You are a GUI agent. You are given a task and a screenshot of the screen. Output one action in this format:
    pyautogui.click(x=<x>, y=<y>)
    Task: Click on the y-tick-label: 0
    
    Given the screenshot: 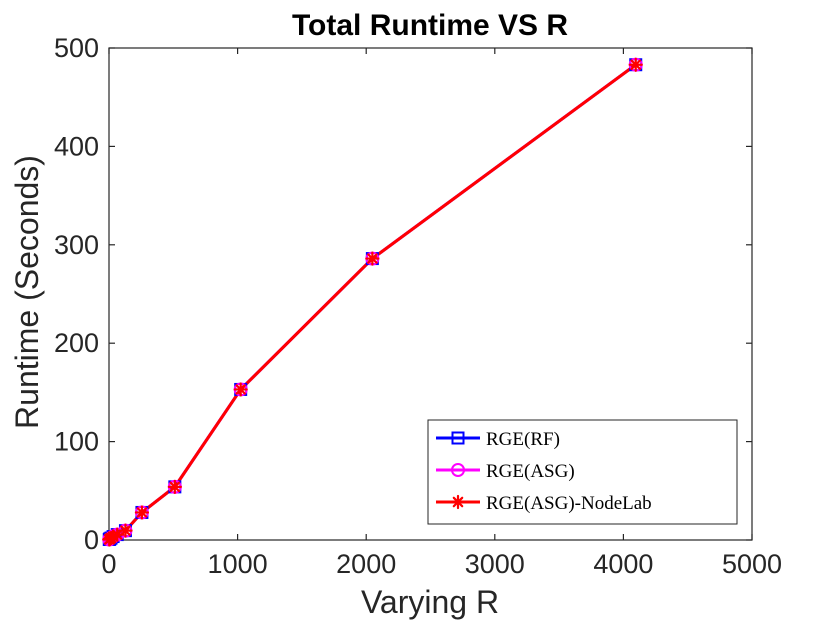 What is the action you would take?
    pyautogui.click(x=91, y=540)
    